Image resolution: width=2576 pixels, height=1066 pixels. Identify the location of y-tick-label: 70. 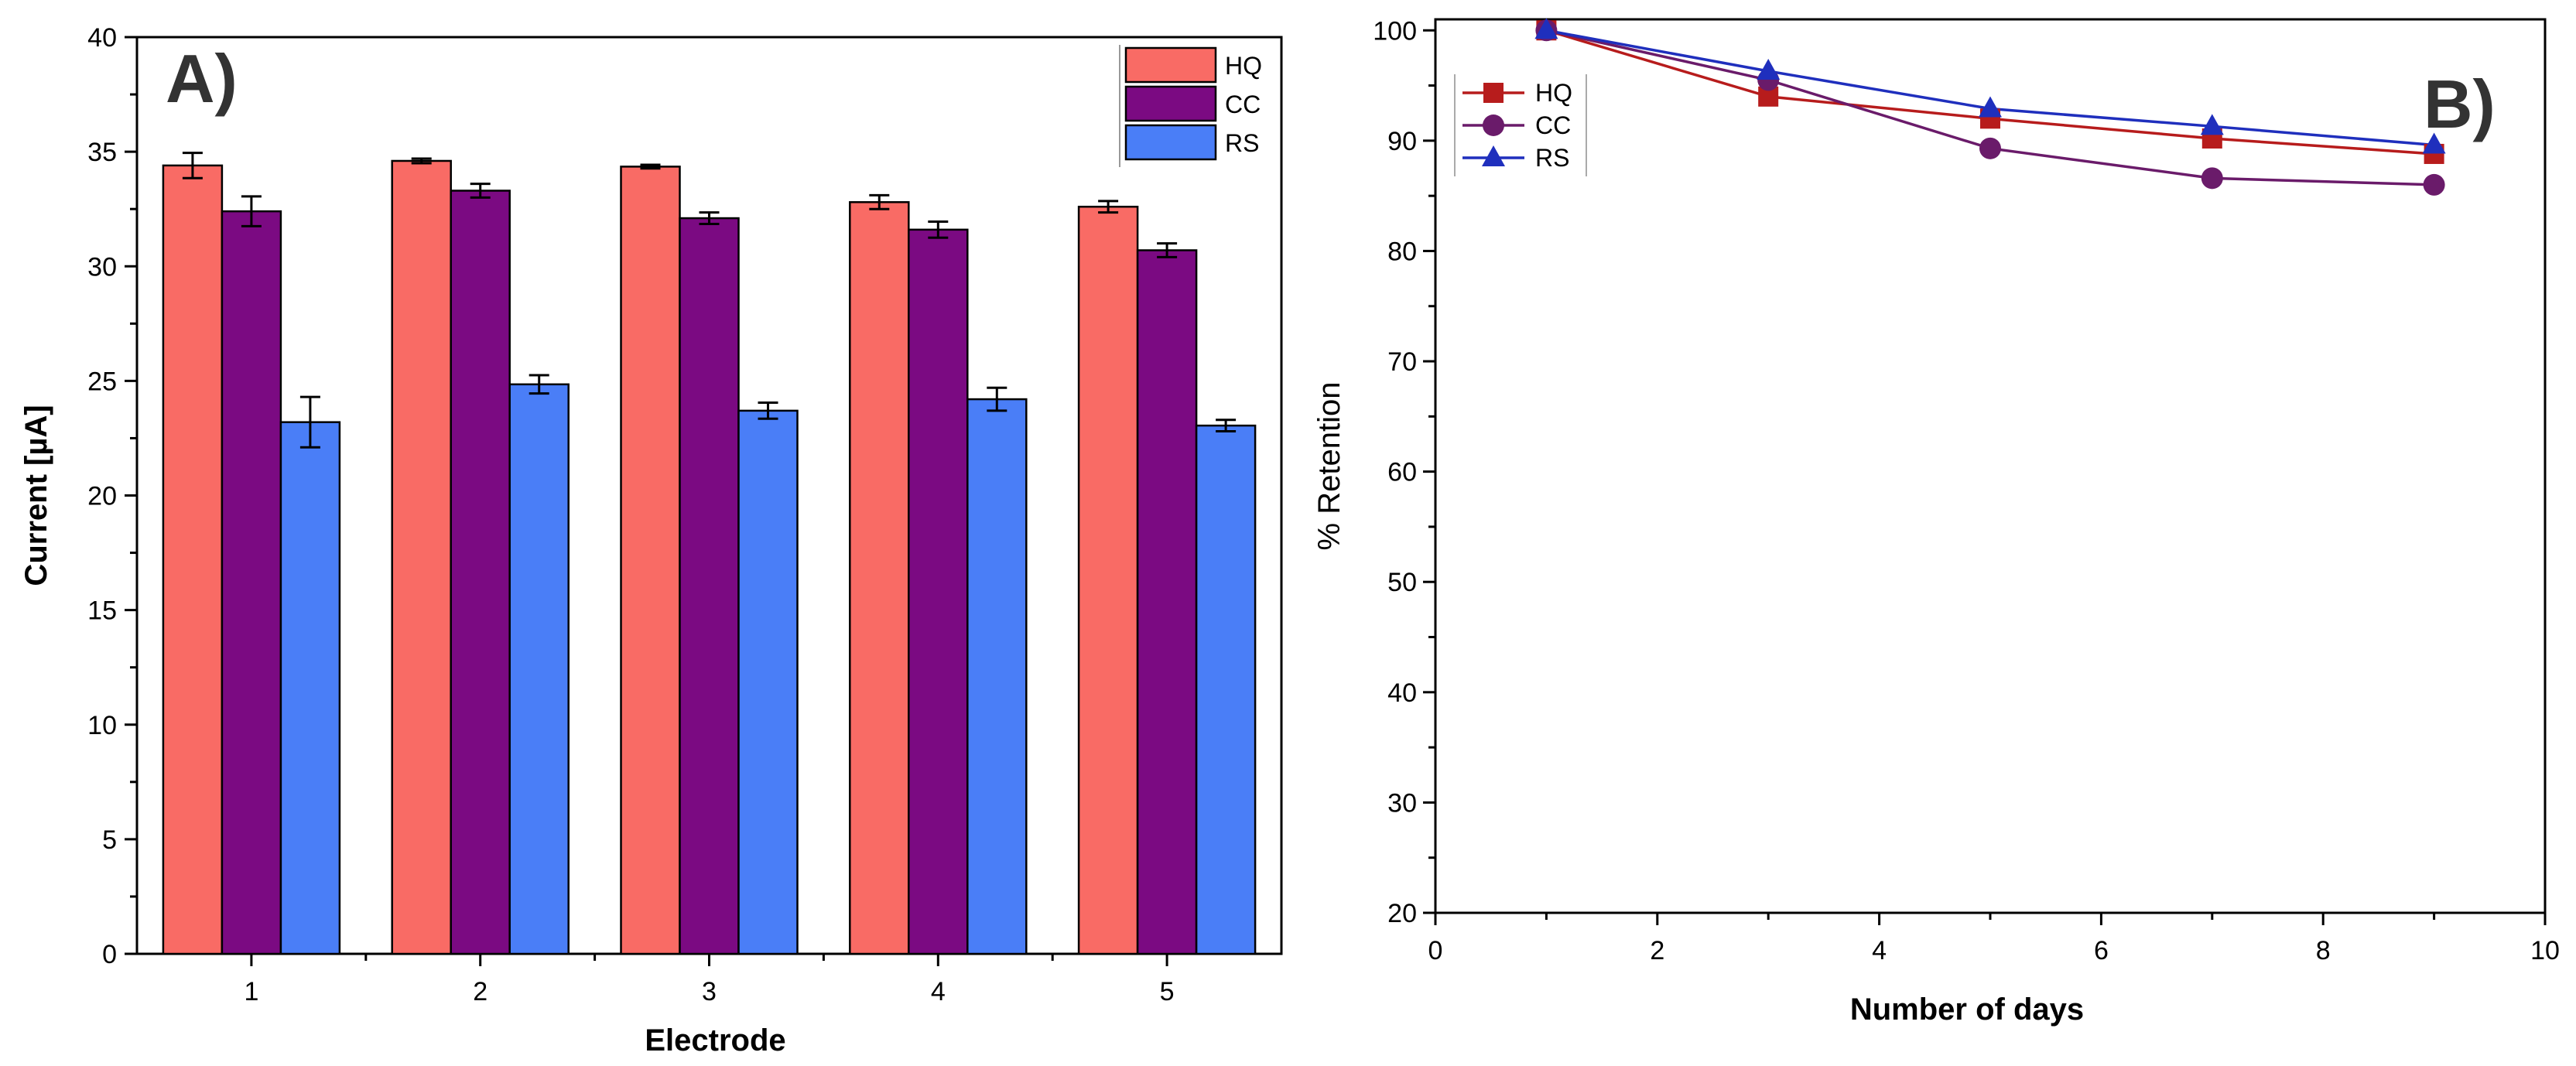
(1402, 362).